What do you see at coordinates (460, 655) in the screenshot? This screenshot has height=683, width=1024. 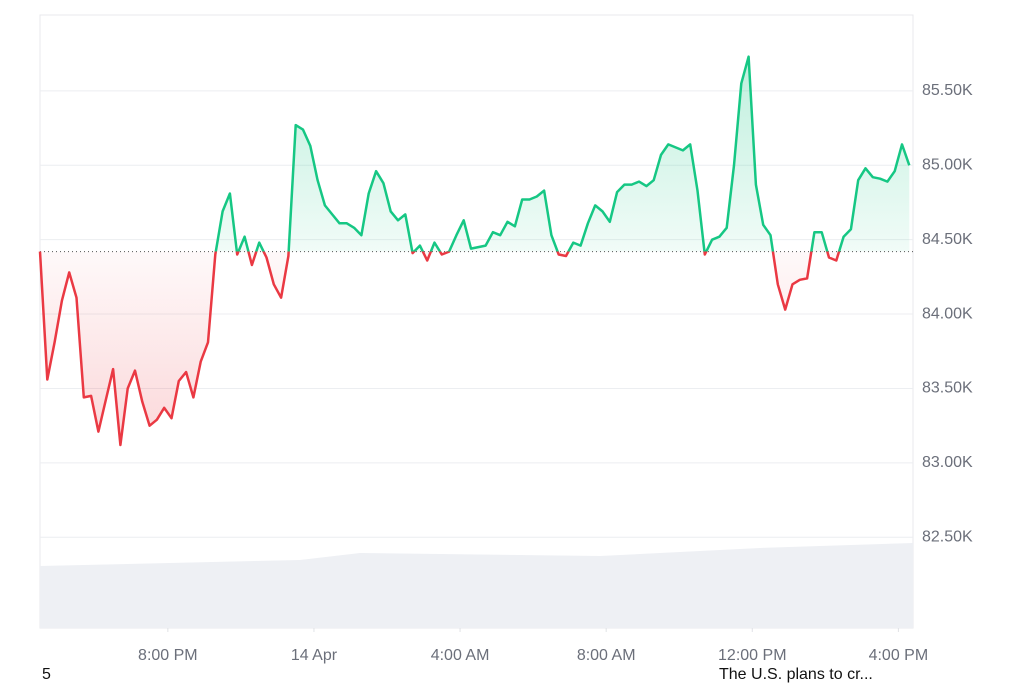 I see `x-tick-label: 4:00 AM` at bounding box center [460, 655].